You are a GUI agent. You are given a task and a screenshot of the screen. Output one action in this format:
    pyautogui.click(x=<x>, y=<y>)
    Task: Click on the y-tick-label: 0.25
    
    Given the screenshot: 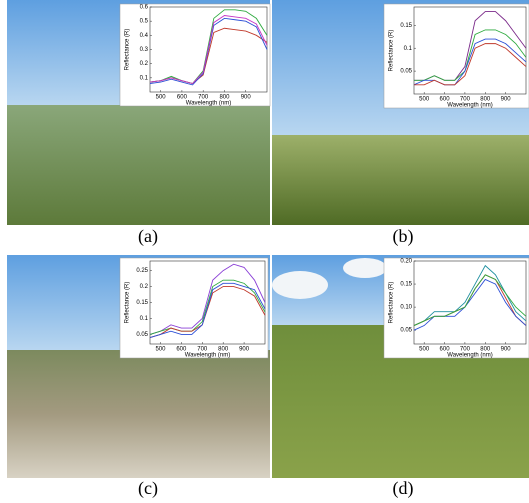 What is the action you would take?
    pyautogui.click(x=142, y=271)
    